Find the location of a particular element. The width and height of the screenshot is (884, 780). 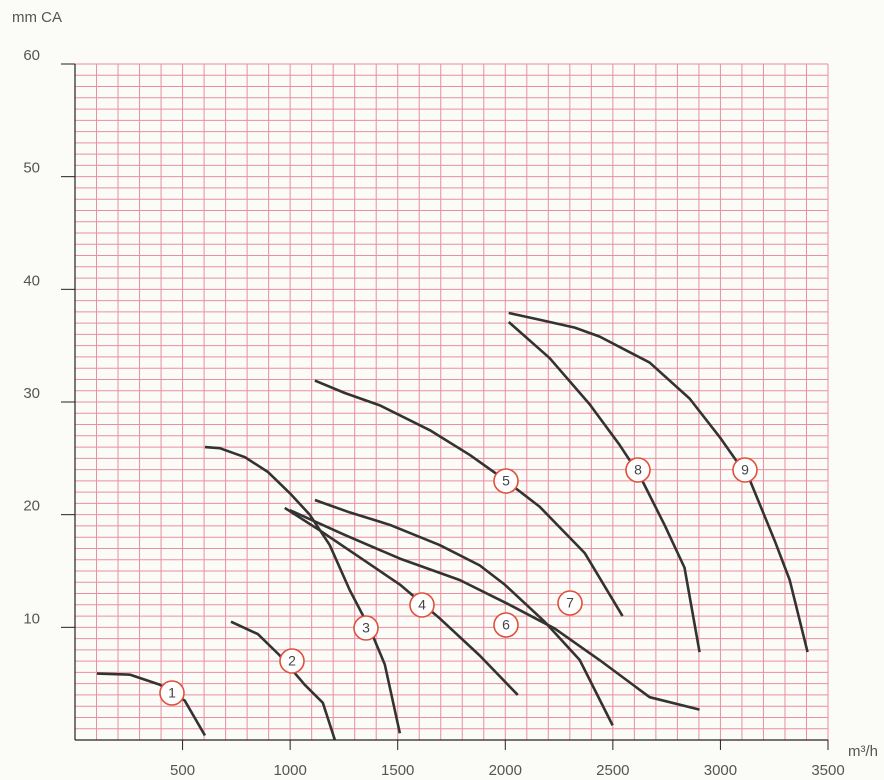

legend-label: 5 is located at coordinates (506, 481).